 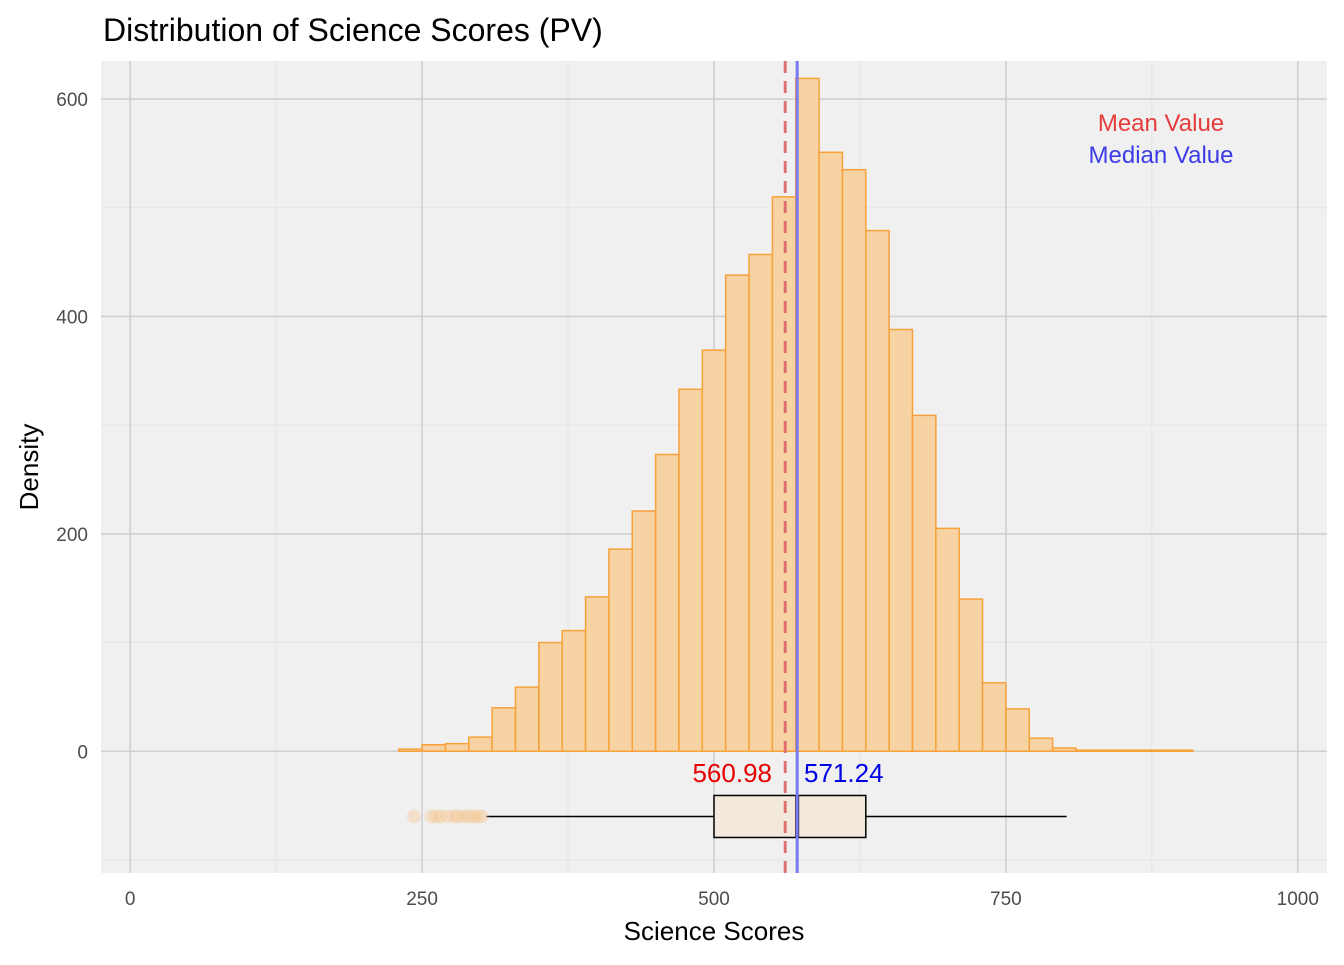 I want to click on reference-lines, so click(x=791, y=467).